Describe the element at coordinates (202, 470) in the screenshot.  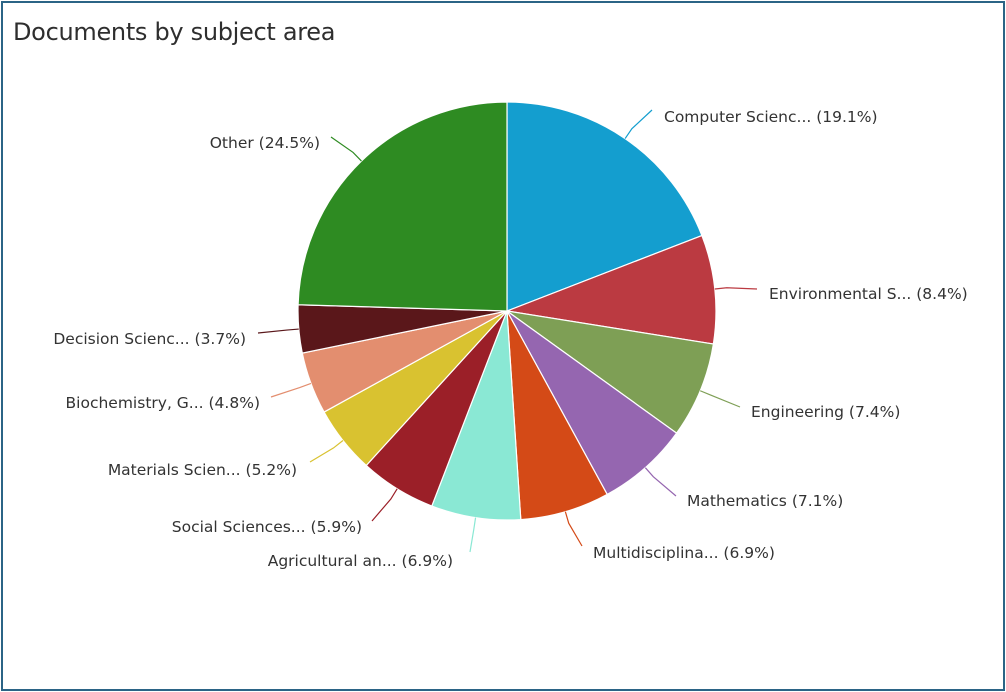
I see `slice-label-7: Materials Scien... (5.2%)` at that location.